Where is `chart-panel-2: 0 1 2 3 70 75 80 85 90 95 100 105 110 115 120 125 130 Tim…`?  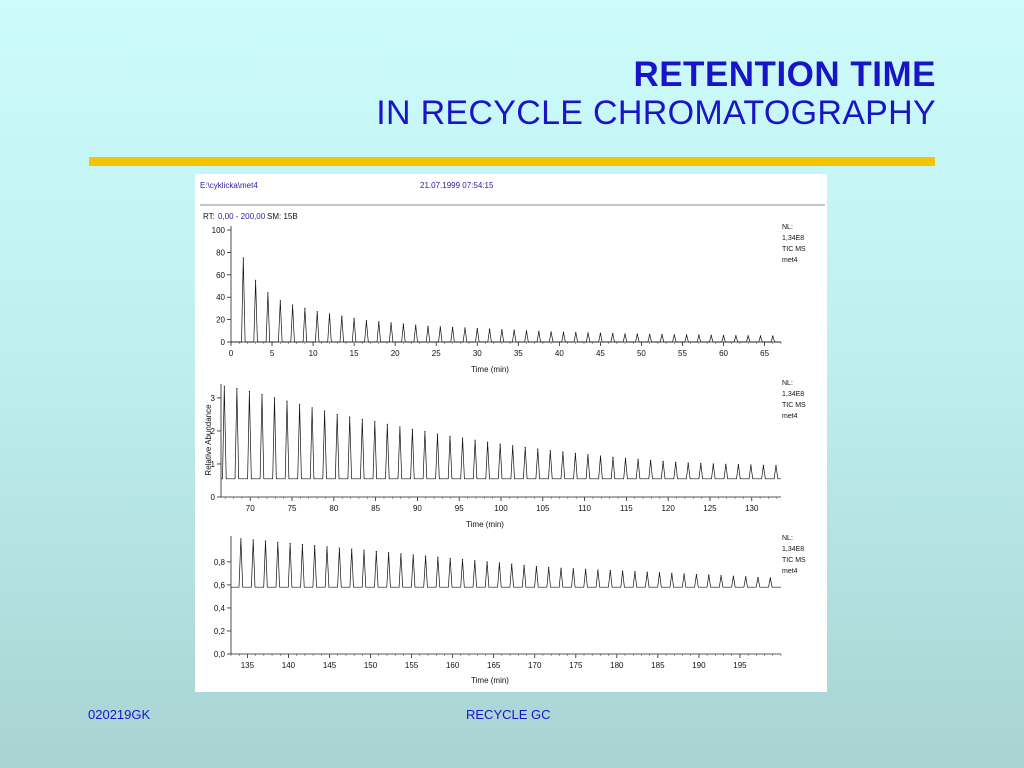 chart-panel-2: 0 1 2 3 70 75 80 85 90 95 100 105 110 115 120 125 130 Tim… is located at coordinates (509, 454).